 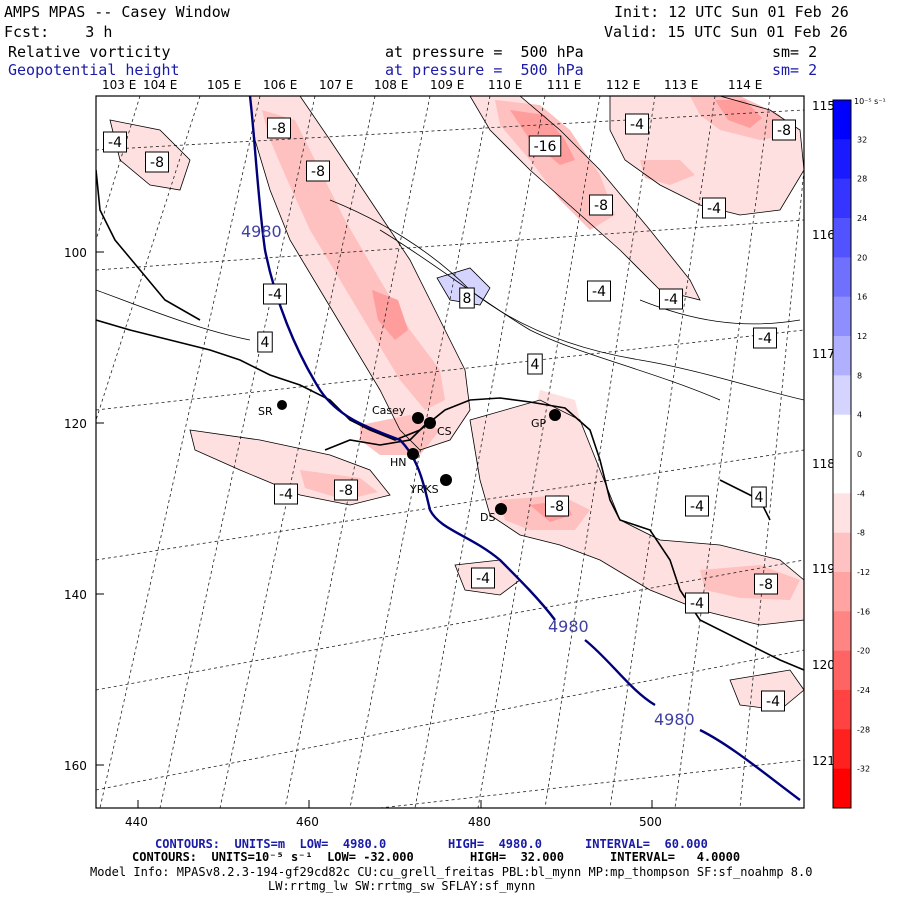 What do you see at coordinates (501, 509) in the screenshot?
I see `station-dot-ds` at bounding box center [501, 509].